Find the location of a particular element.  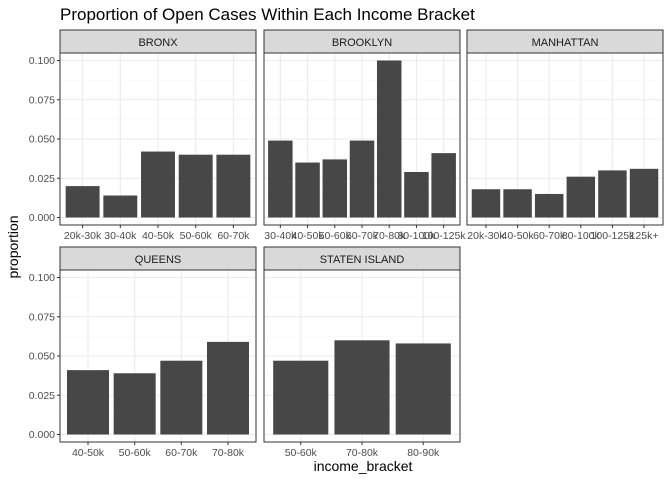

facet-strip-label: QUEENS is located at coordinates (158, 260).